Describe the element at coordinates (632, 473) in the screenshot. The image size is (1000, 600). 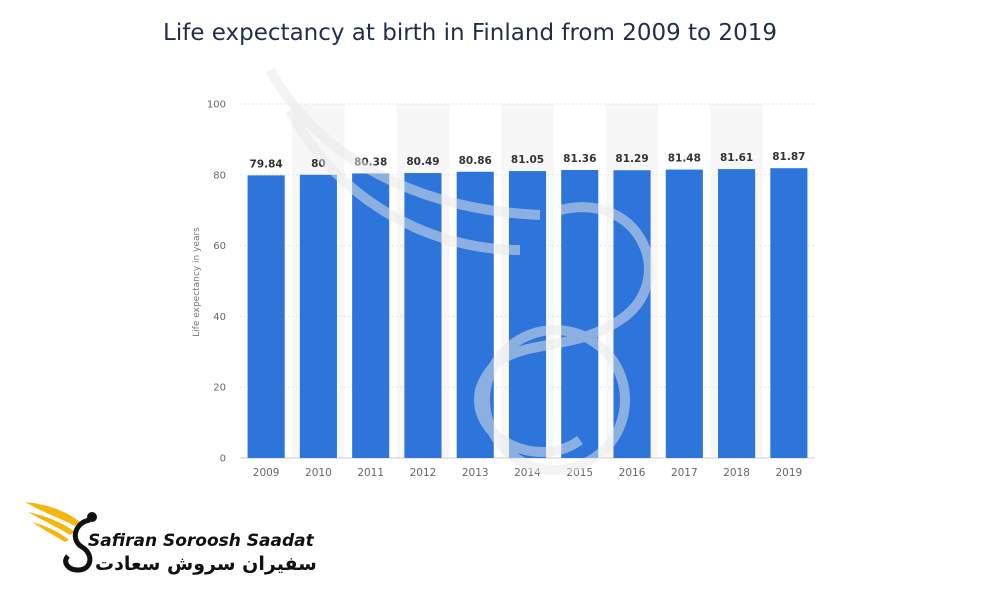
I see `x-tick-label: 2016` at that location.